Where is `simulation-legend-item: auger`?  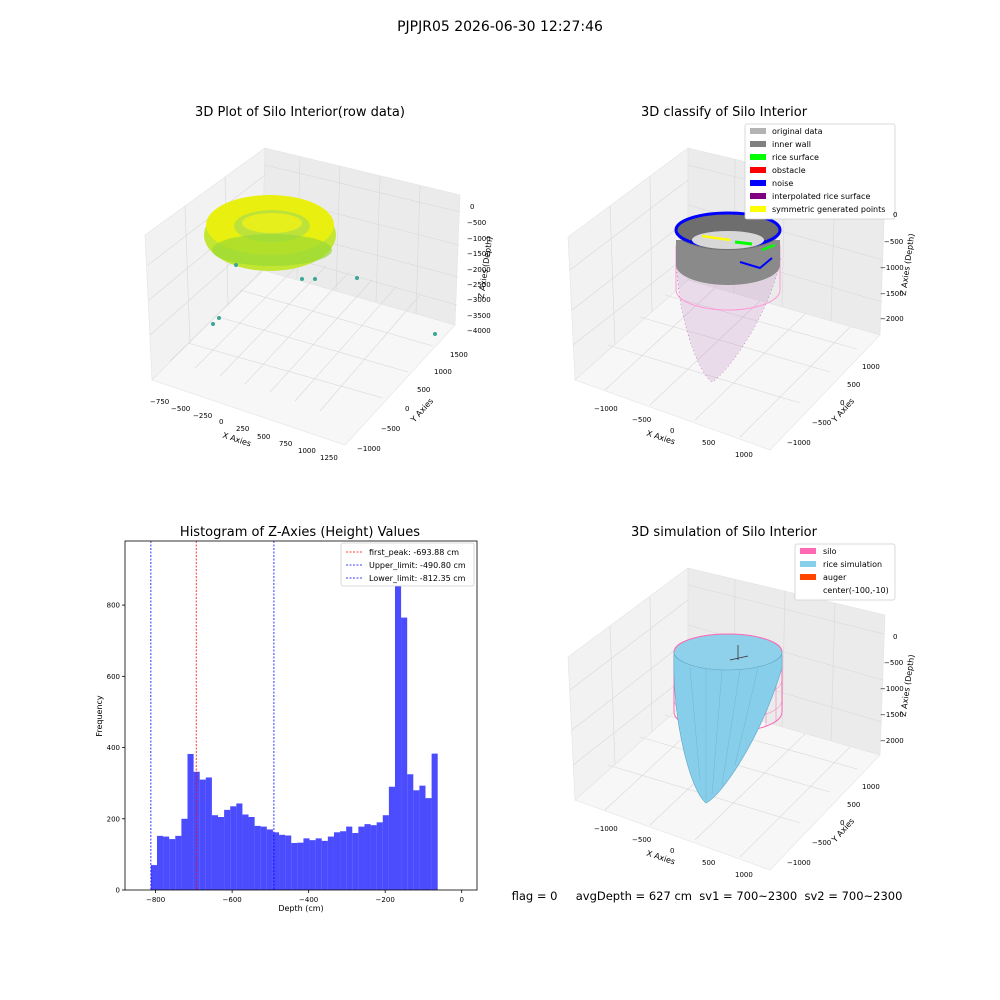
simulation-legend-item: auger is located at coordinates (823, 577).